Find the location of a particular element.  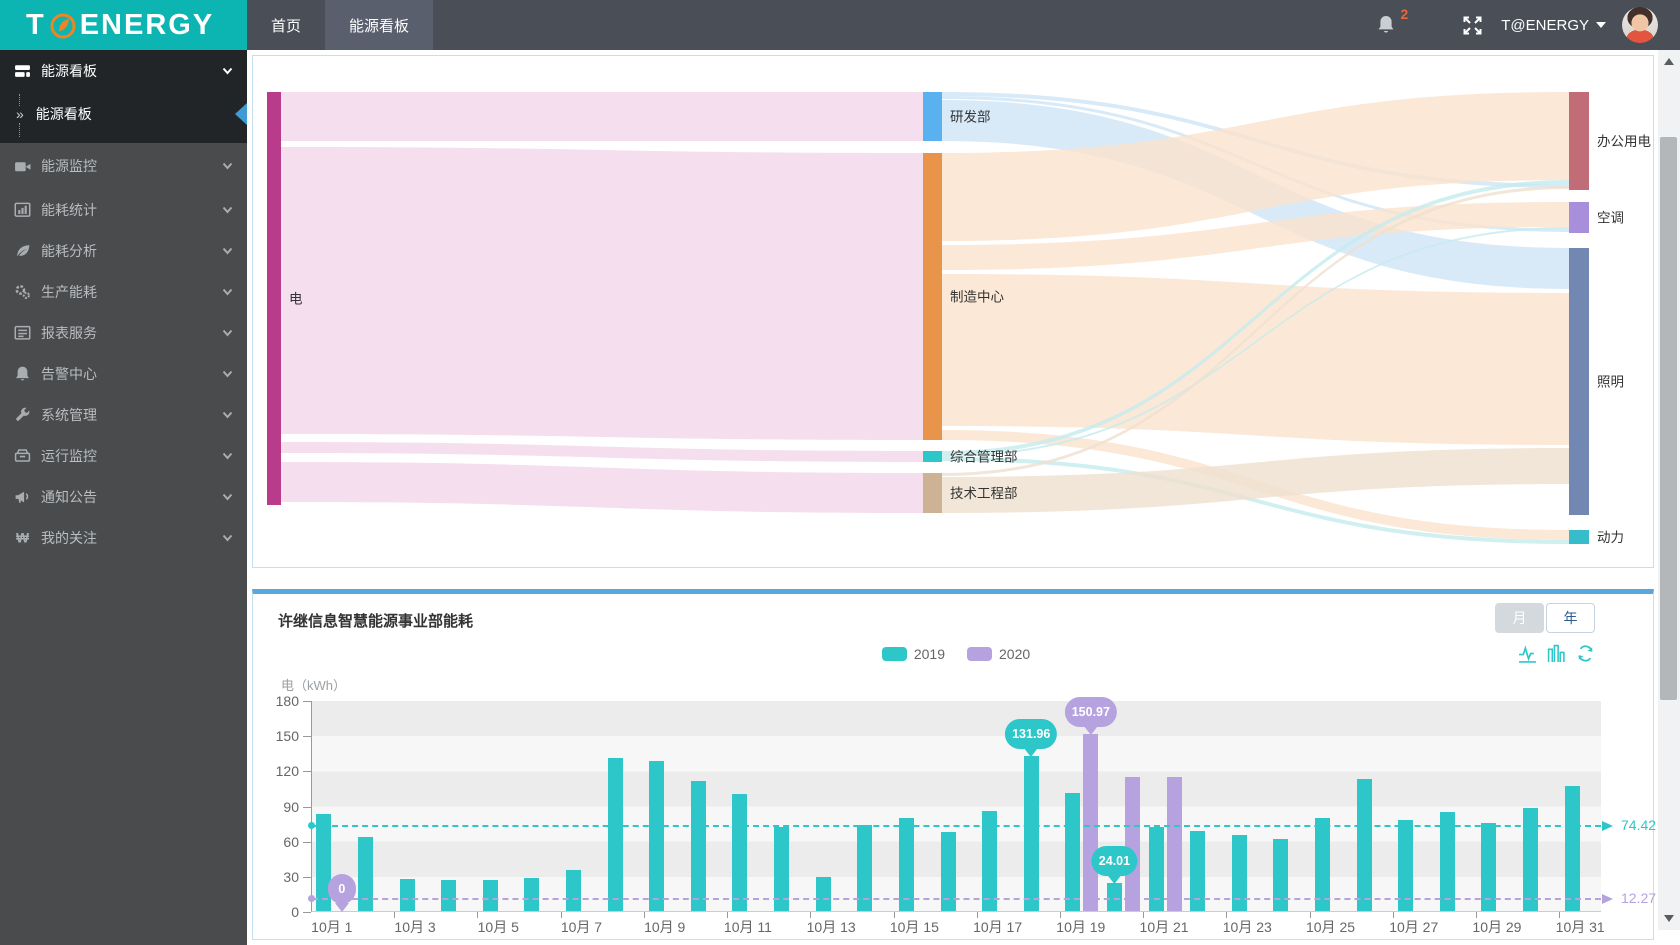

sidebar-subitem-label: 能源看板 is located at coordinates (63, 113).